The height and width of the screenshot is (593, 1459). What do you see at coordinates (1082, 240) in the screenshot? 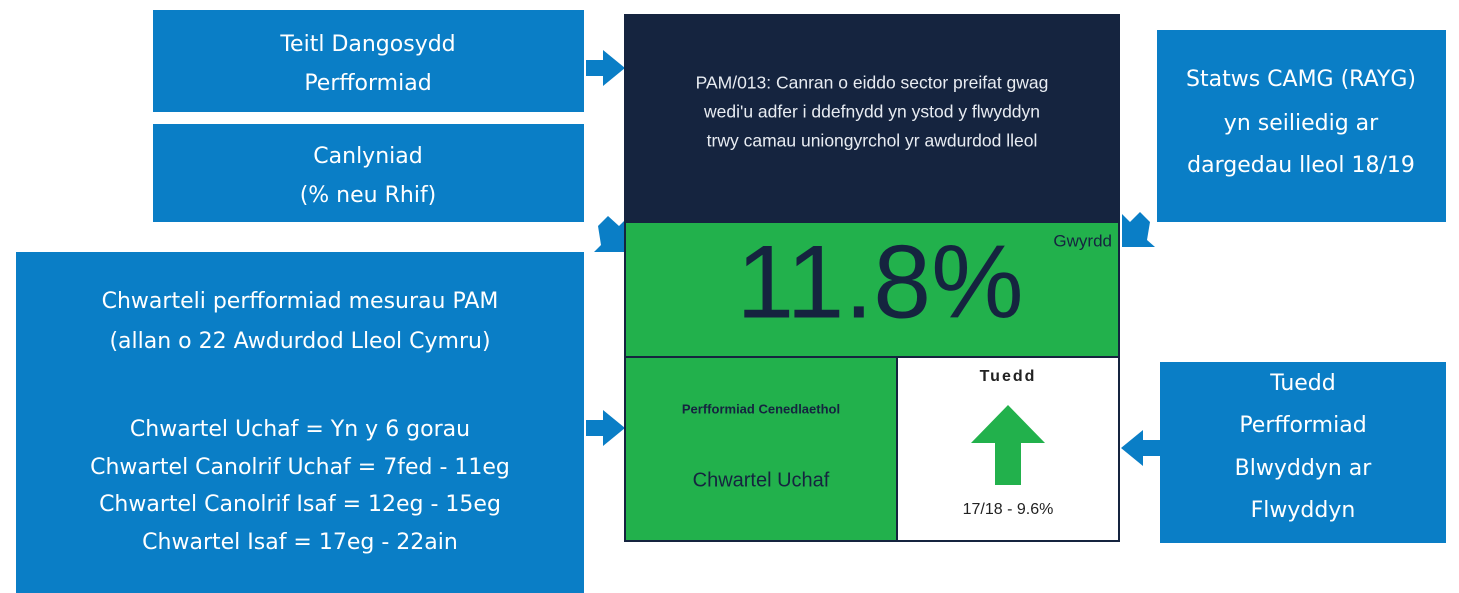
I see `status-label: Gwyrdd` at bounding box center [1082, 240].